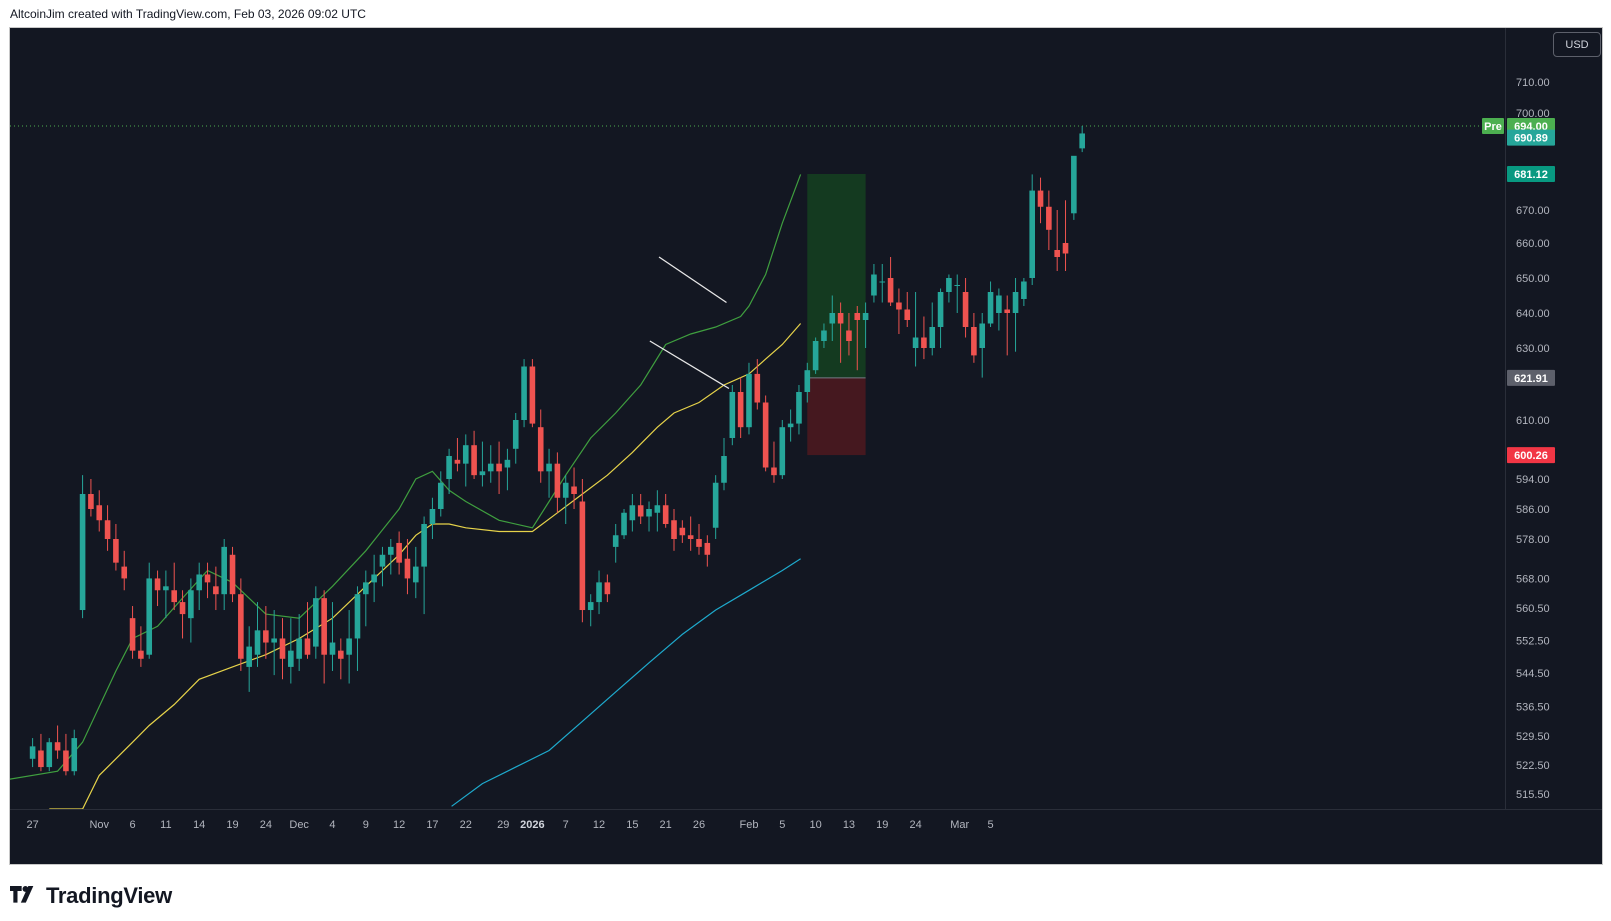  What do you see at coordinates (91, 896) in the screenshot?
I see `tradingview-logo: TradingView` at bounding box center [91, 896].